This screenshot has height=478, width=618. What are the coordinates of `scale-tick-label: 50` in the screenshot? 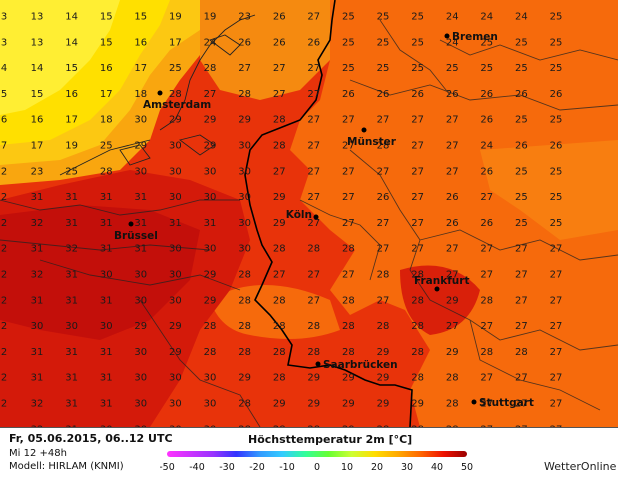 It's located at (467, 467).